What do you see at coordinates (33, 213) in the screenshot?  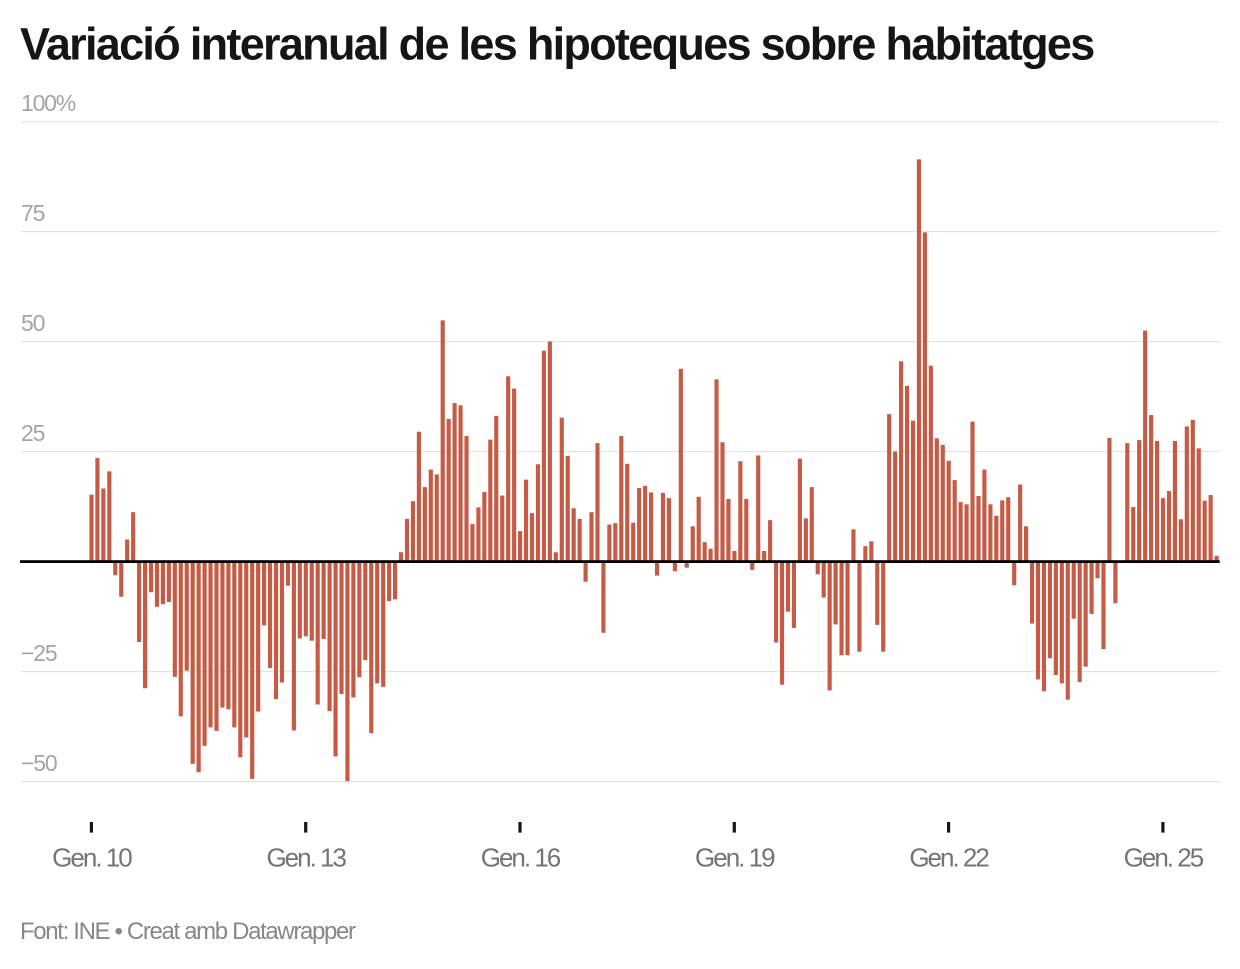 I see `svg-text: 75` at bounding box center [33, 213].